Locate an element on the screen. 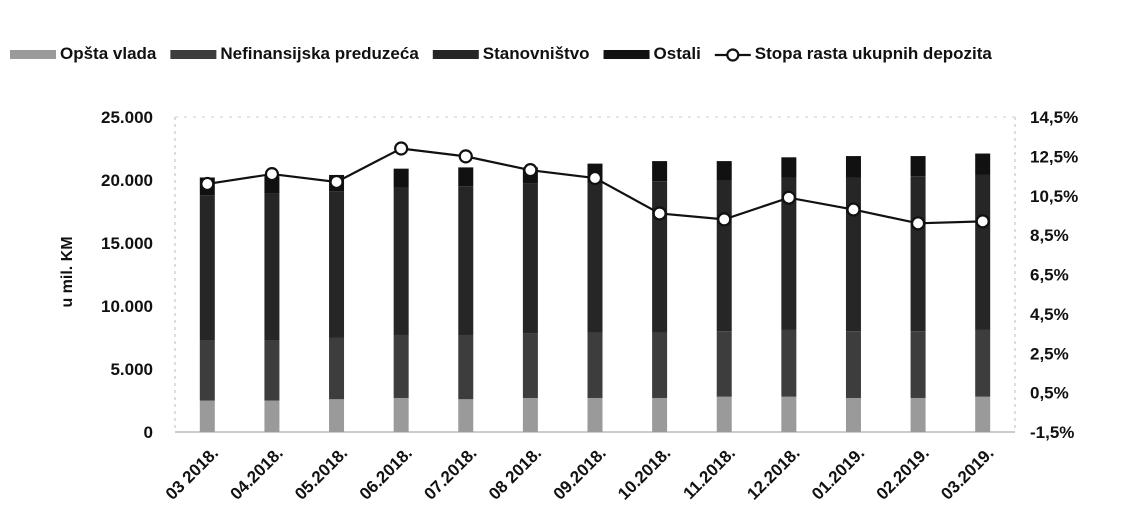  y2-tick-label: 8,5% is located at coordinates (1049, 235).